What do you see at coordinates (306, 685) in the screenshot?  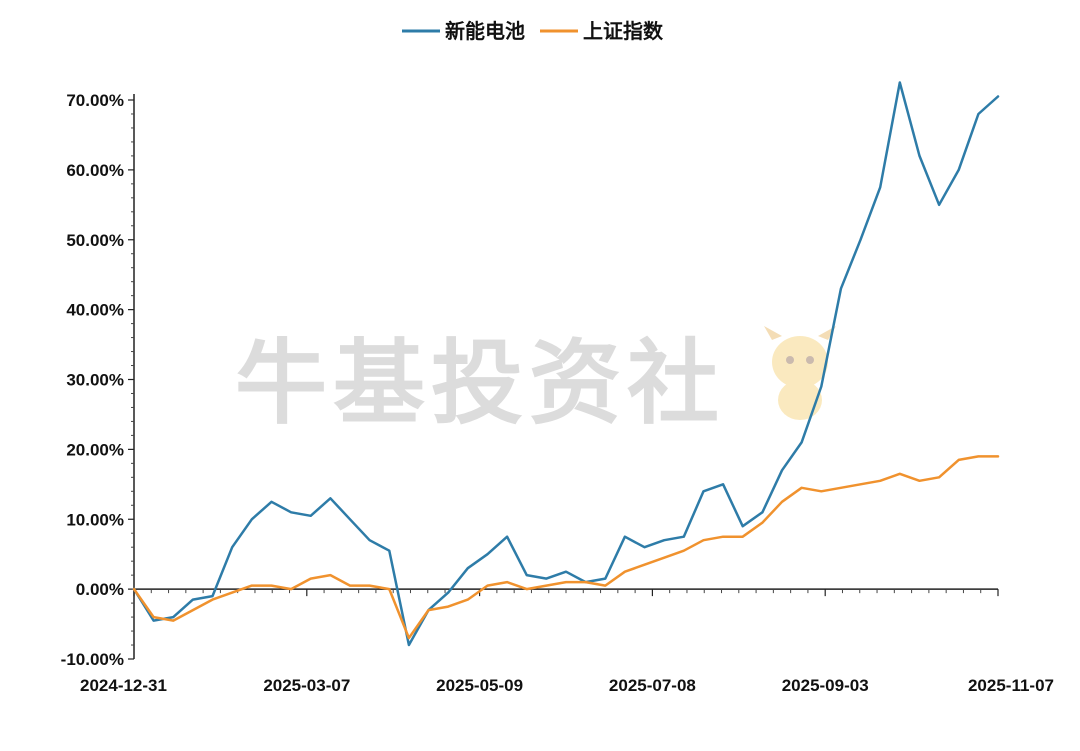 I see `x-tick-label: 2025-03-07` at bounding box center [306, 685].